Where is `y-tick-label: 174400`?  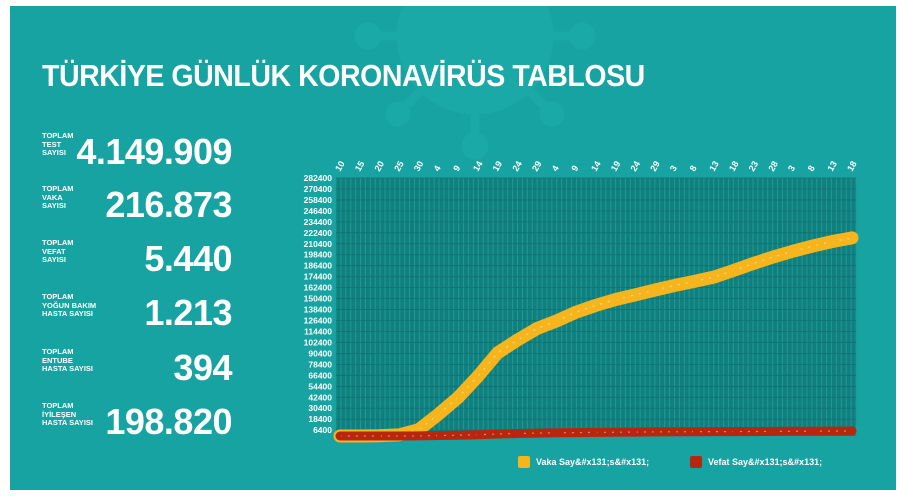
y-tick-label: 174400 is located at coordinates (318, 277).